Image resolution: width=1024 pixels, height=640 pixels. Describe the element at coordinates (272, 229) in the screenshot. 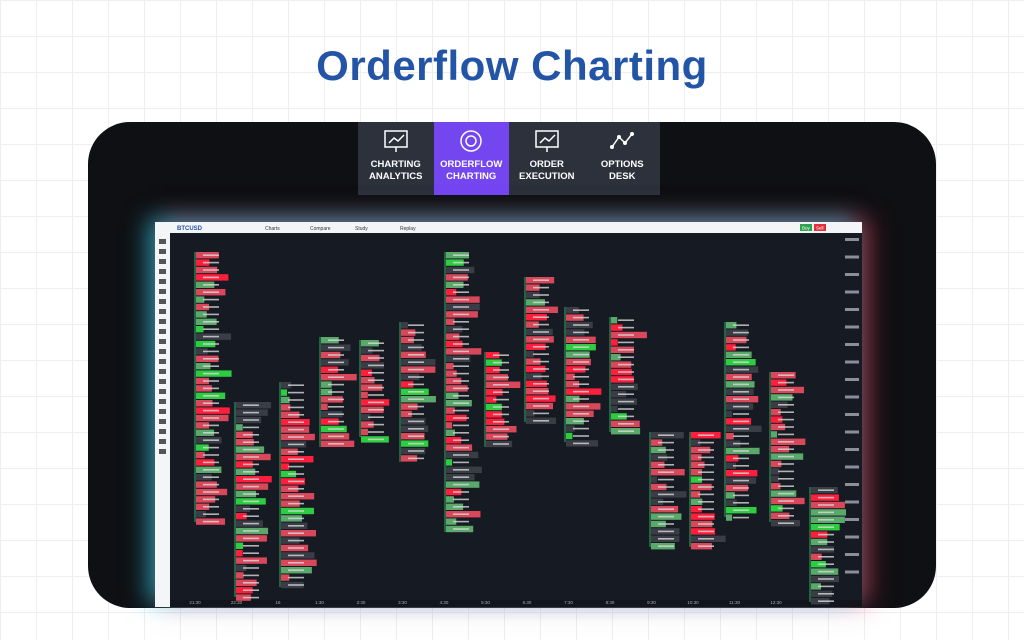

I see `toolbar-item: Charts` at that location.